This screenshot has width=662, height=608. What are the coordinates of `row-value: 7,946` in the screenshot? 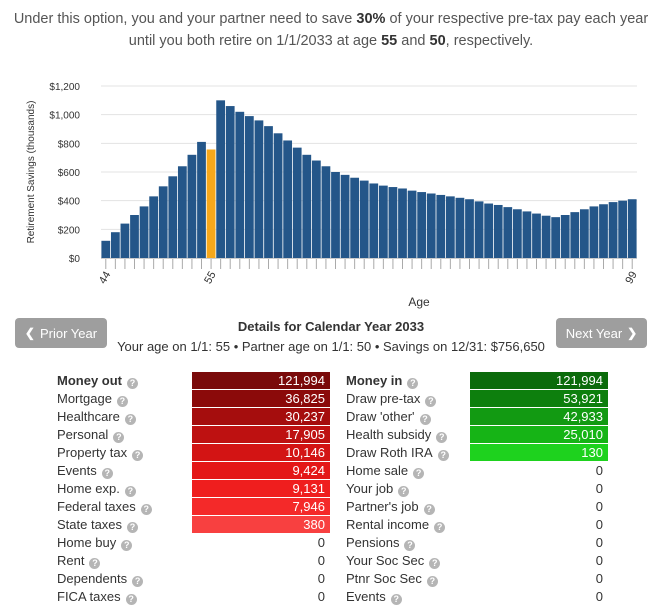 It's located at (261, 506).